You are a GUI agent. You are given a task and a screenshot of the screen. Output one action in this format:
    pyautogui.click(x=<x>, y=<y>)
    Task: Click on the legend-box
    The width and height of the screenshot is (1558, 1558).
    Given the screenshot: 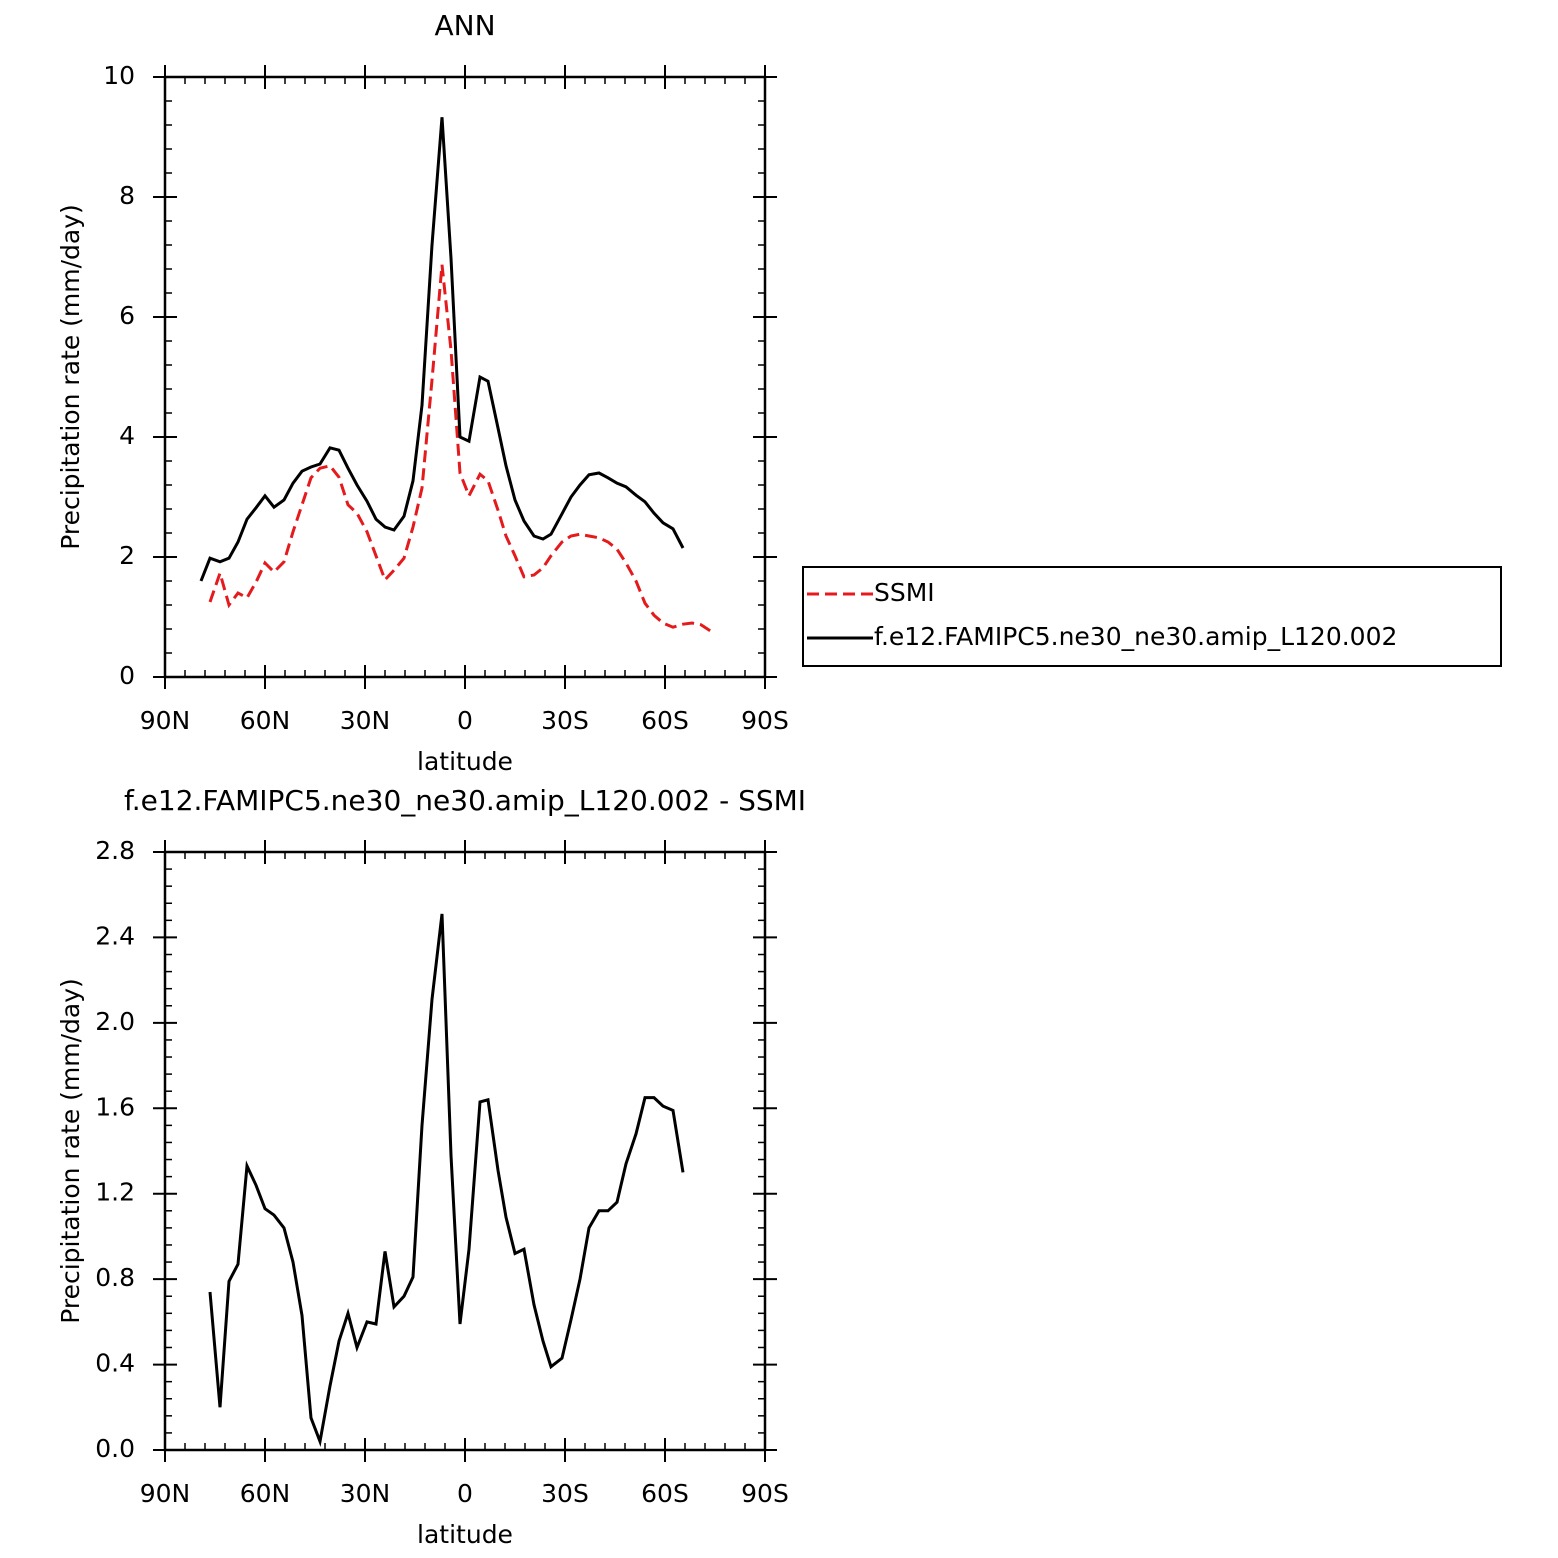 What is the action you would take?
    pyautogui.click(x=1152, y=616)
    